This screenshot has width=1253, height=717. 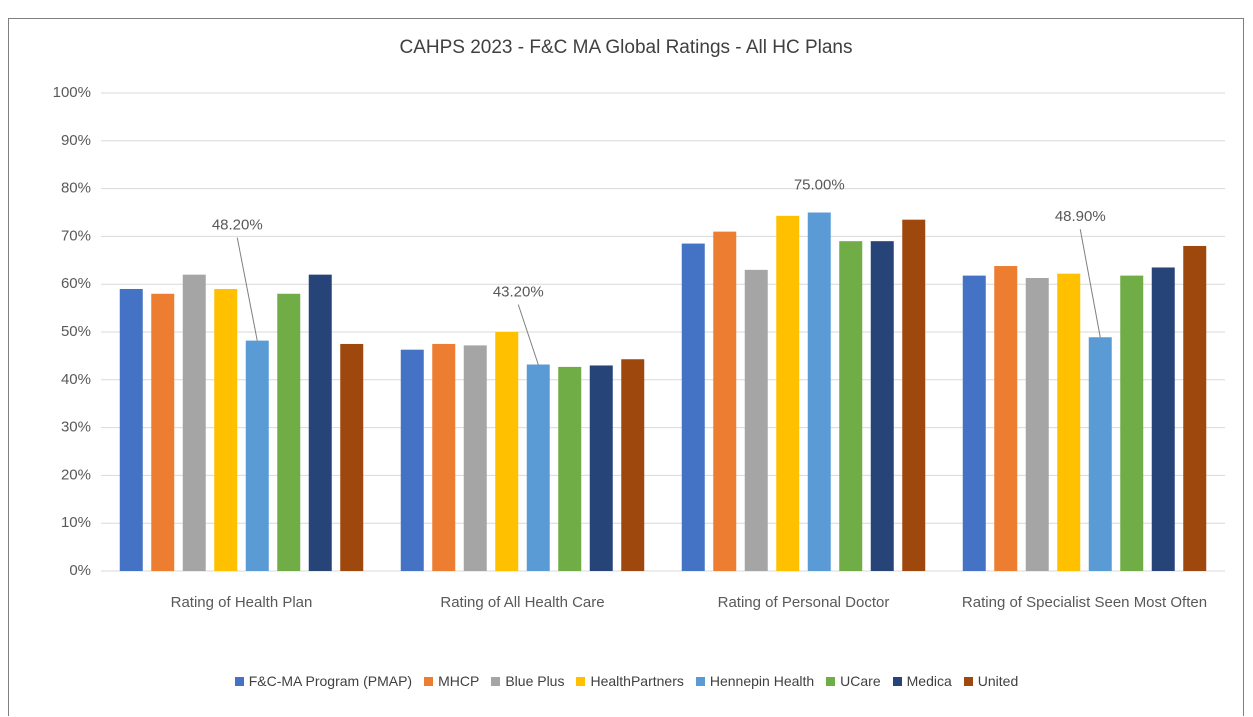 What do you see at coordinates (237, 225) in the screenshot?
I see `data-label: 48.20%` at bounding box center [237, 225].